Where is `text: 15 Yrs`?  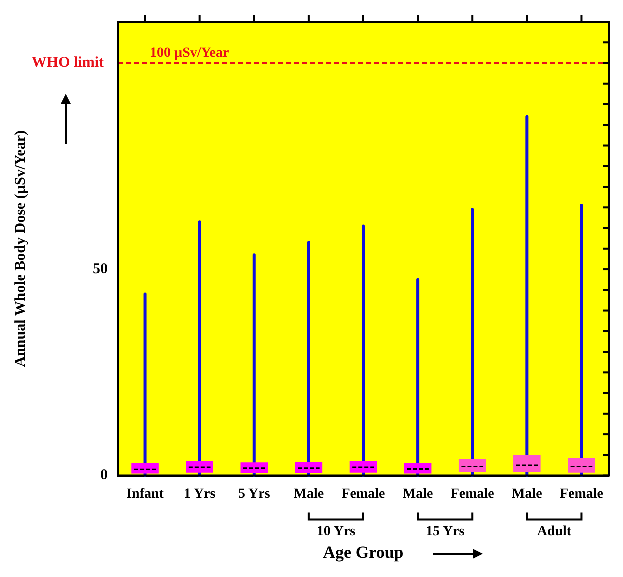
text: 15 Yrs is located at coordinates (446, 532).